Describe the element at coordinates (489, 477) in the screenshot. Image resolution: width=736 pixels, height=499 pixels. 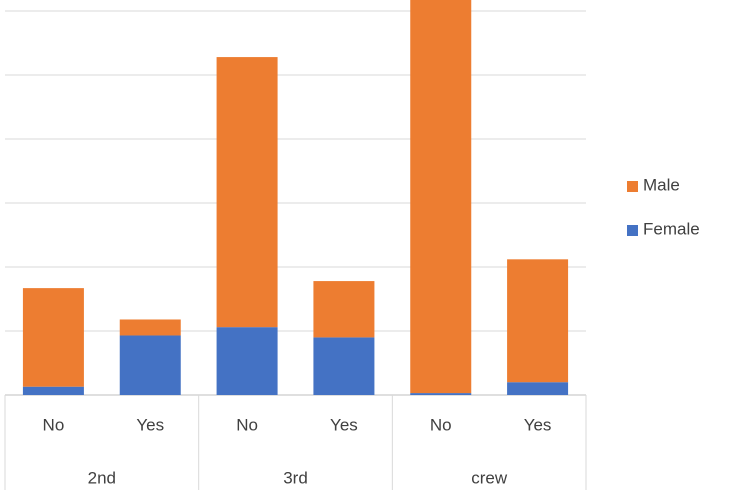
I see `group-label: crew` at that location.